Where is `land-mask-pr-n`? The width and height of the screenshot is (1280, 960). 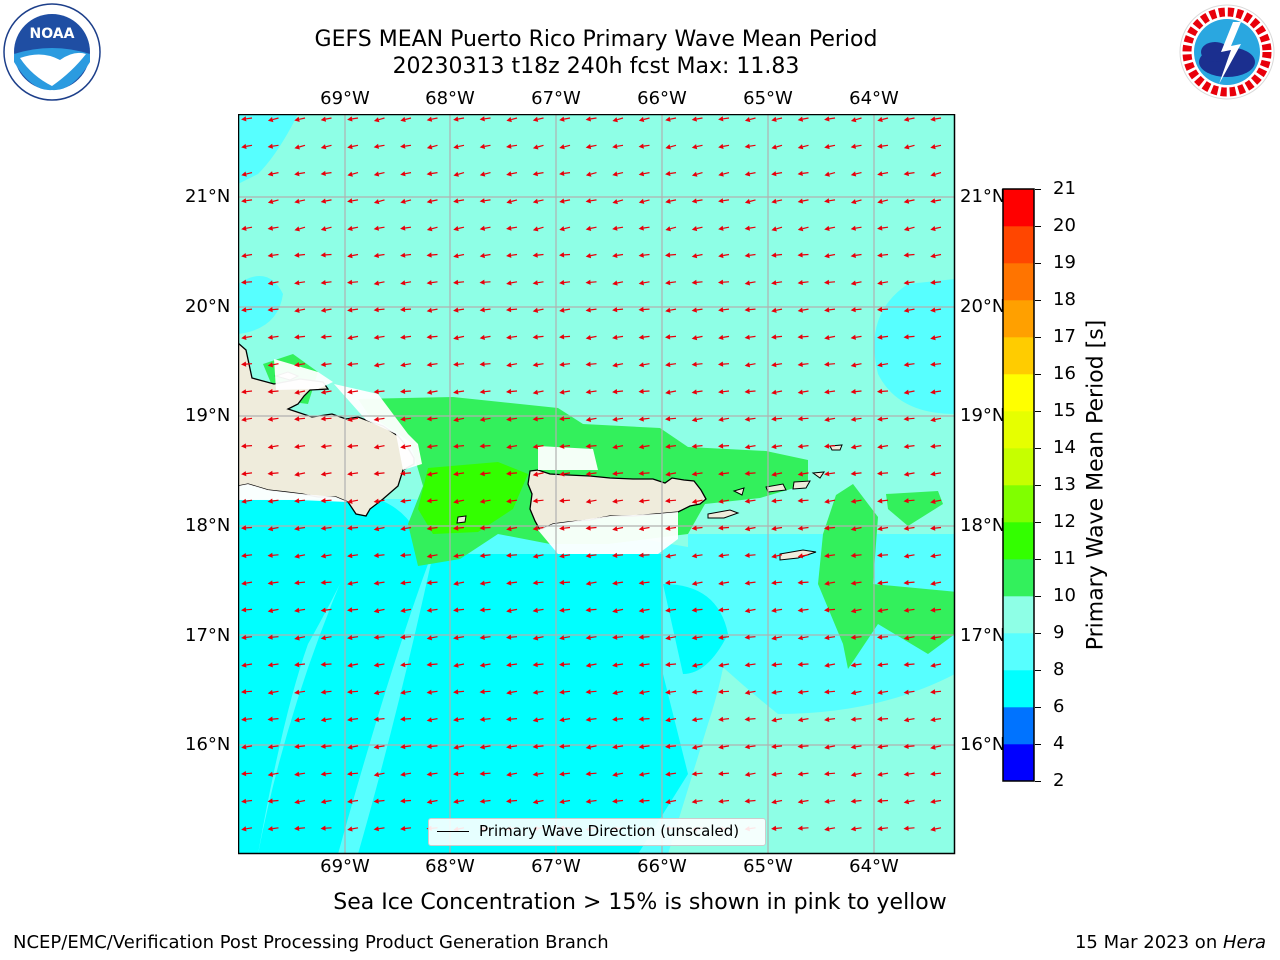 land-mask-pr-n is located at coordinates (568, 458).